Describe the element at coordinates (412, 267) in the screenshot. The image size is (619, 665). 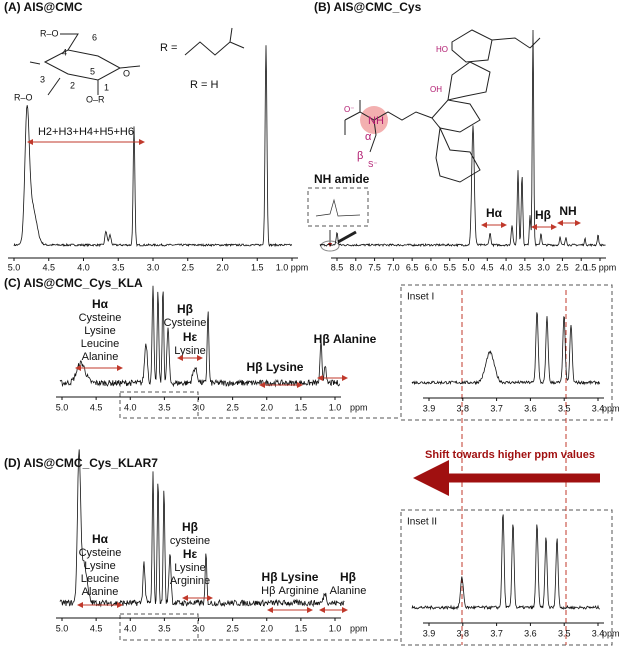
I see `tick-label: 6.5` at that location.